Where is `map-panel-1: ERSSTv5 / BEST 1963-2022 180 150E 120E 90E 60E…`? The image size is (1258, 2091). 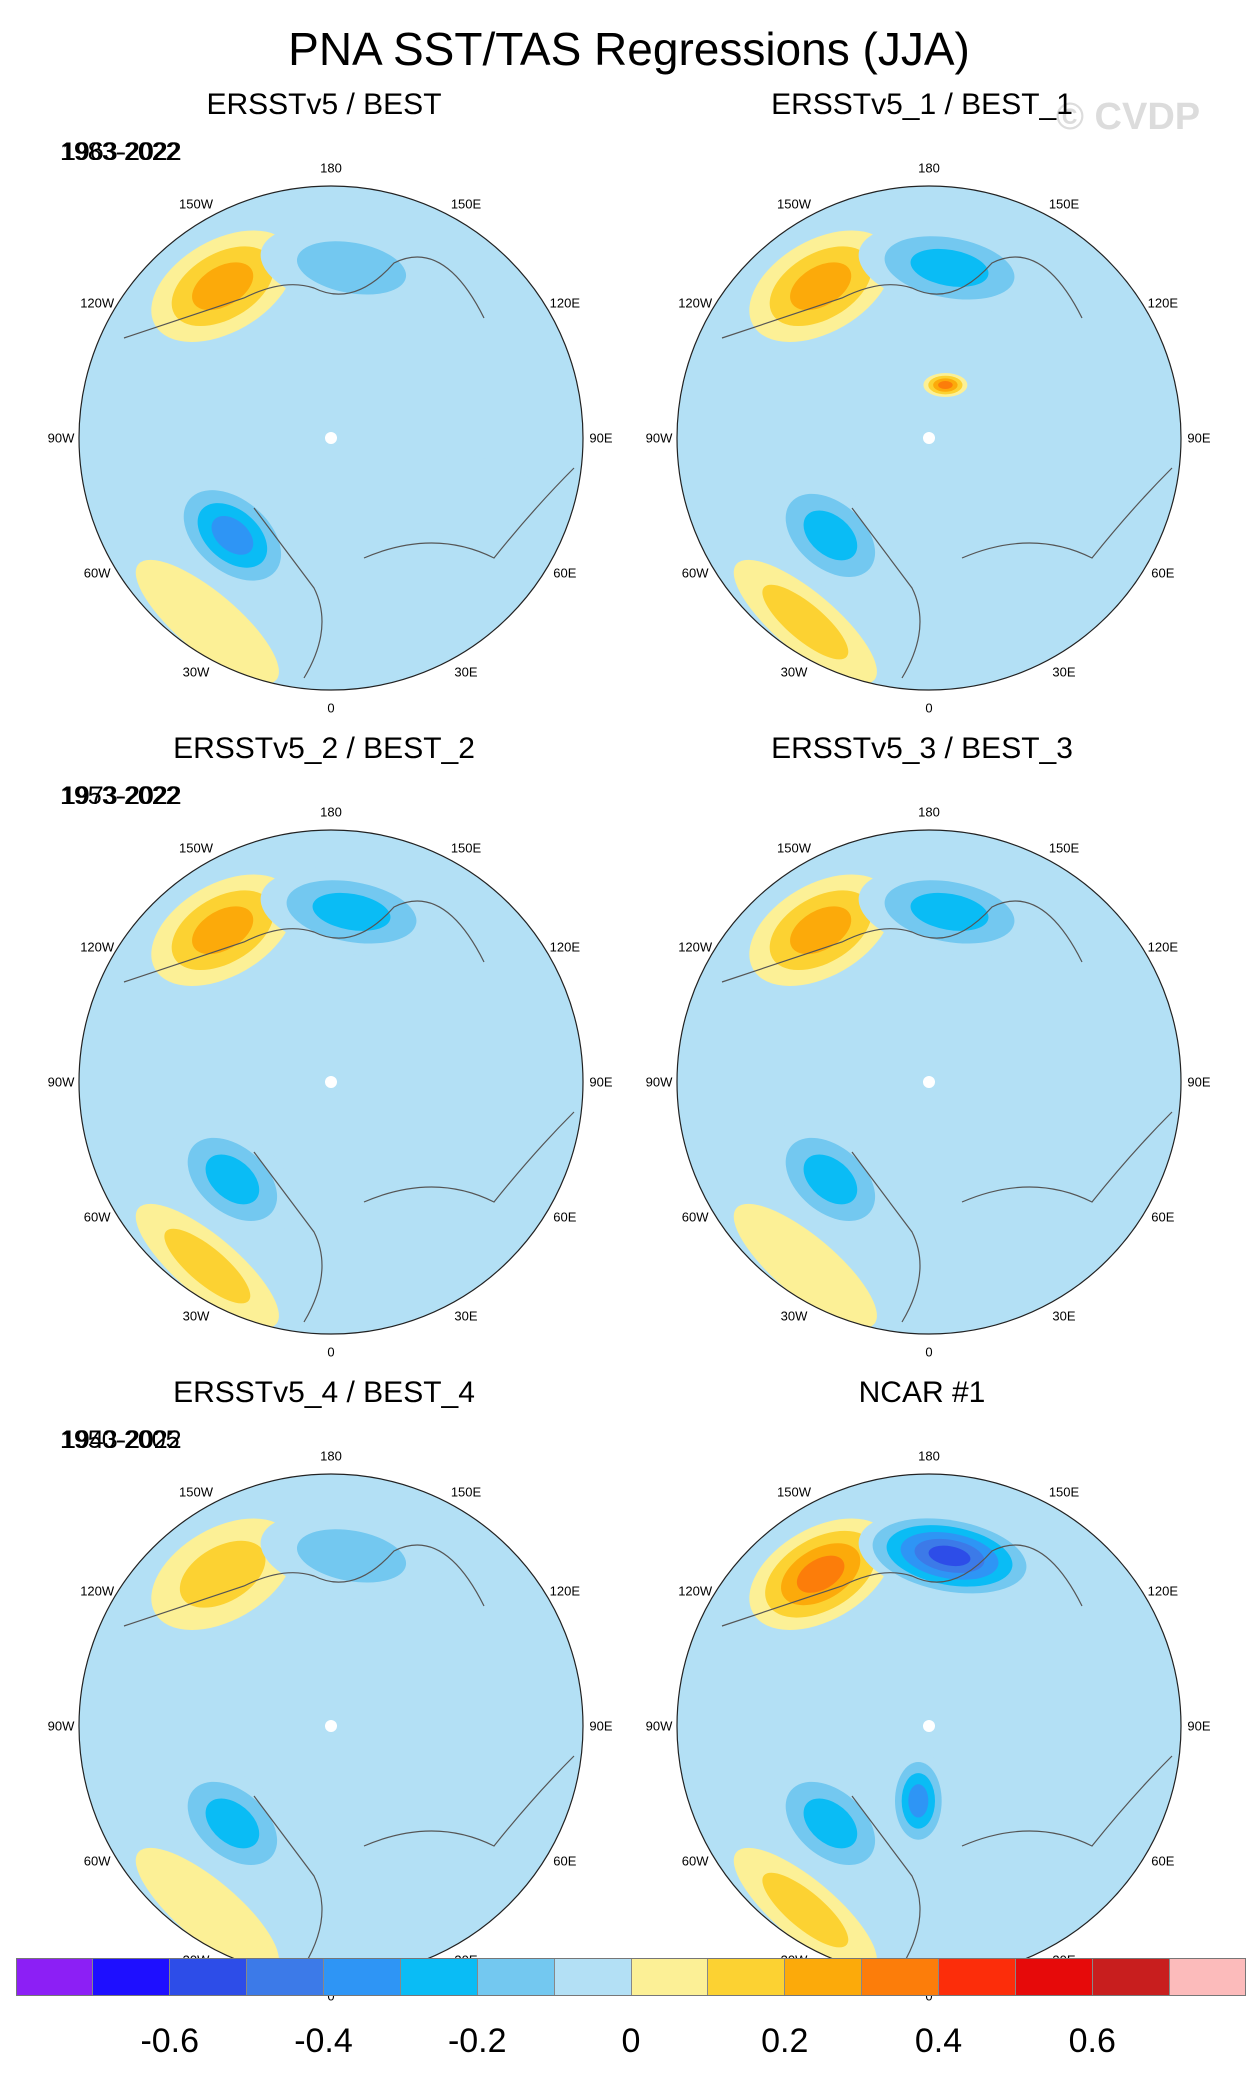
map-panel-1: ERSSTv5 / BEST 1963-2022 180 150E 120E 90E 60E… is located at coordinates (324, 402).